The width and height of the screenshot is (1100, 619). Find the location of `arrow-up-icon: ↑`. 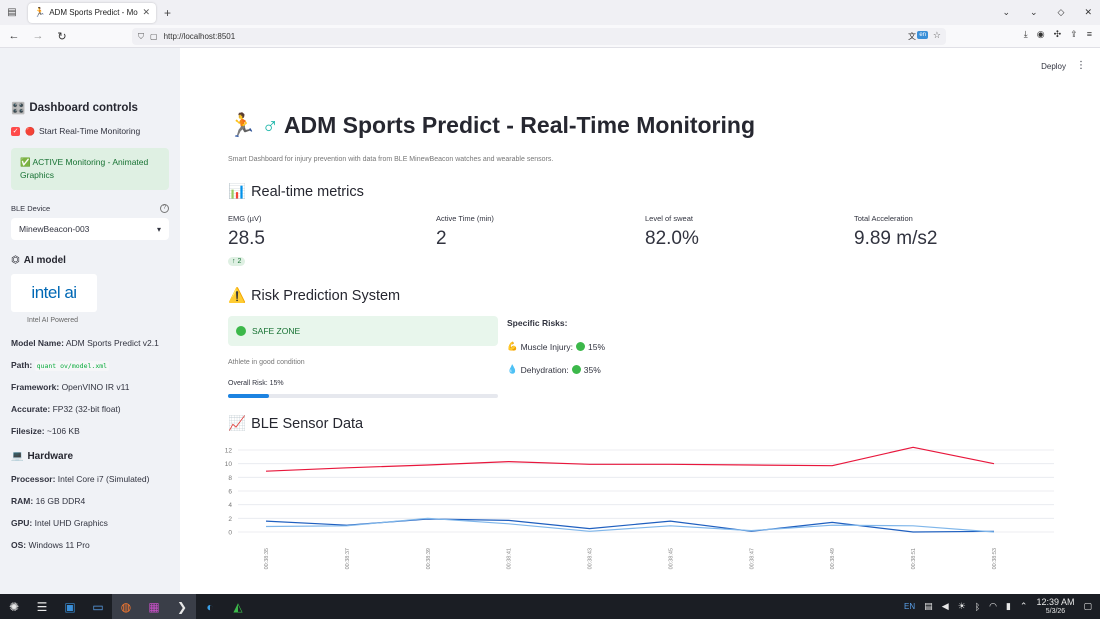

arrow-up-icon: ↑ is located at coordinates (234, 261).